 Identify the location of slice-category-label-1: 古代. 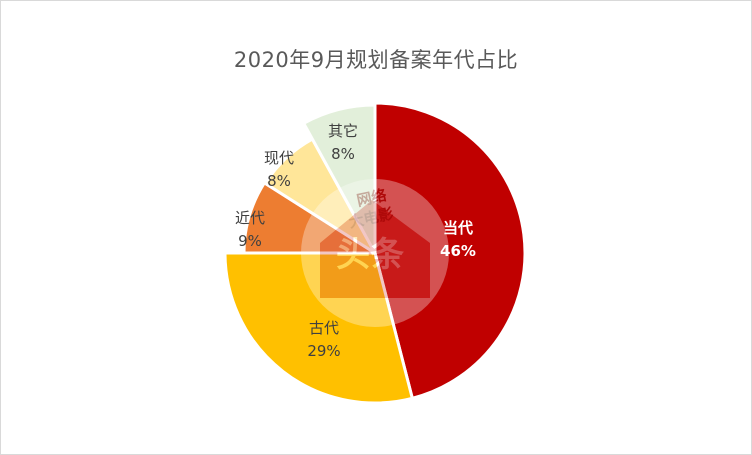
(324, 328).